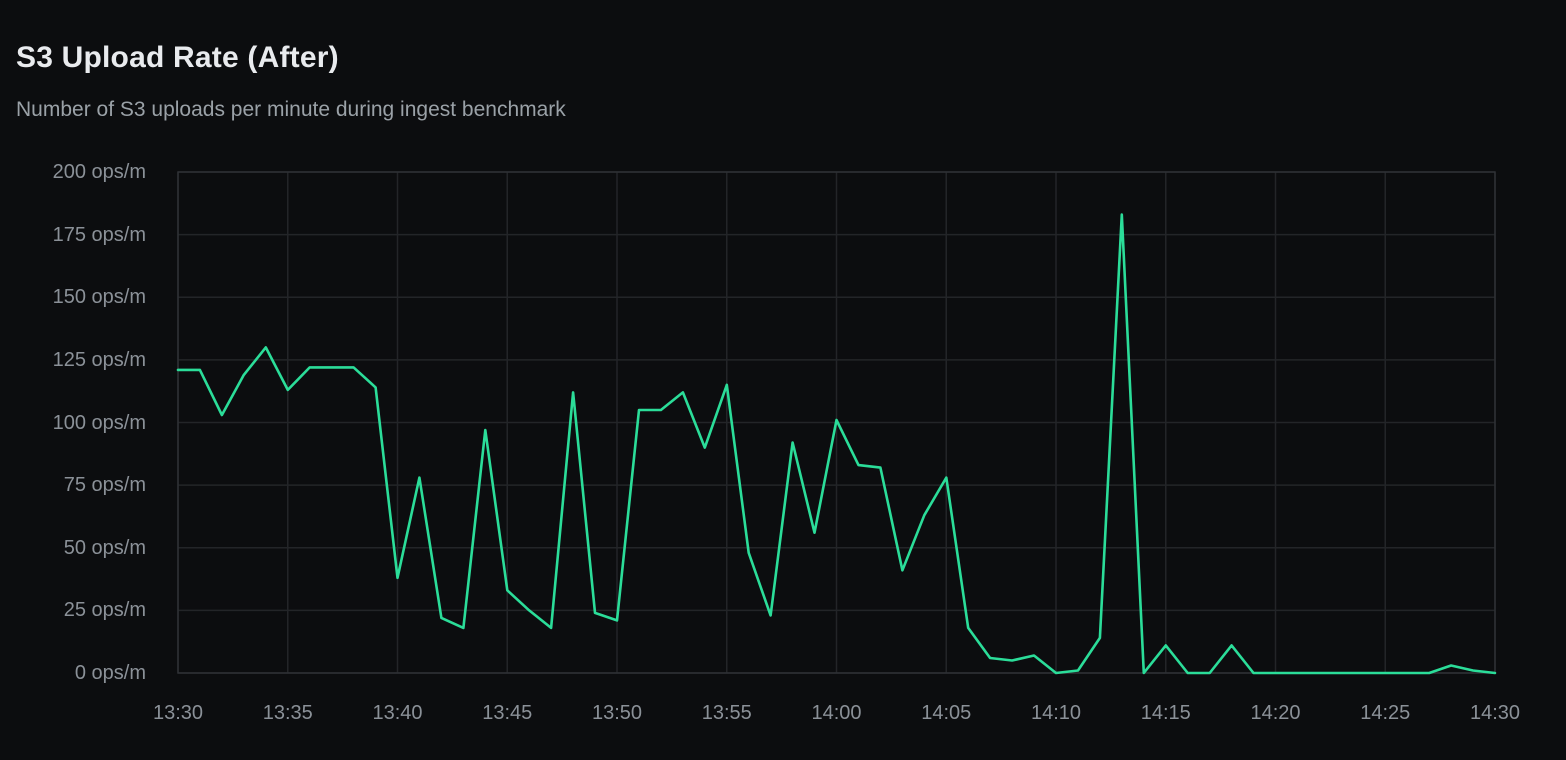  What do you see at coordinates (617, 713) in the screenshot?
I see `x-axis-tick-label: 13:50` at bounding box center [617, 713].